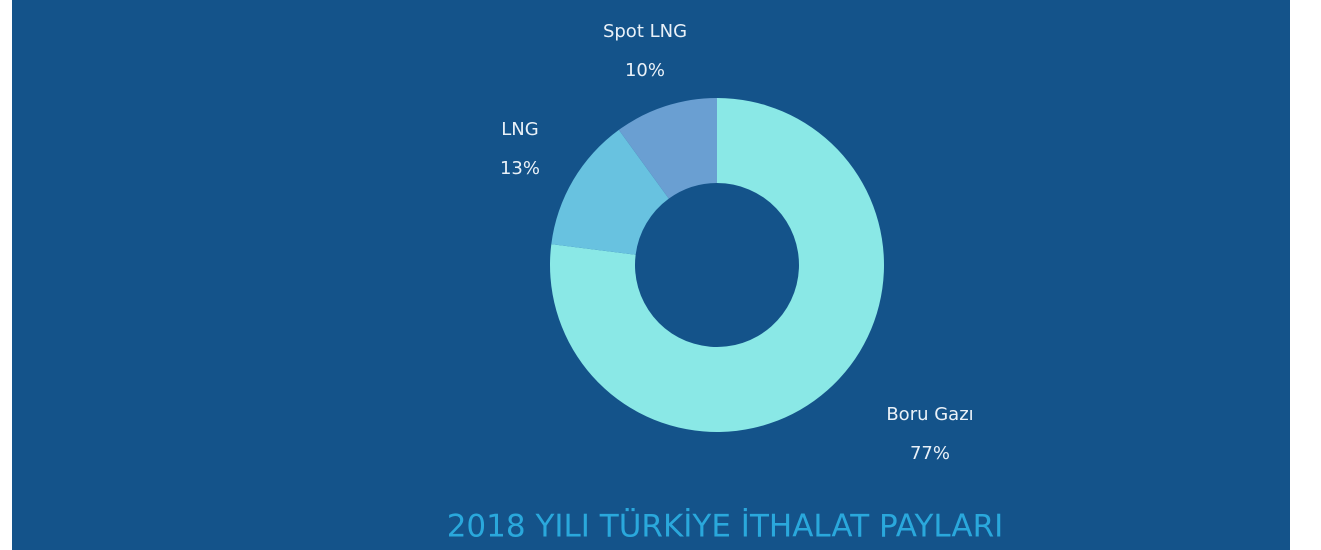 The image size is (1321, 550). What do you see at coordinates (645, 70) in the screenshot?
I see `slice-value-label: 10%` at bounding box center [645, 70].